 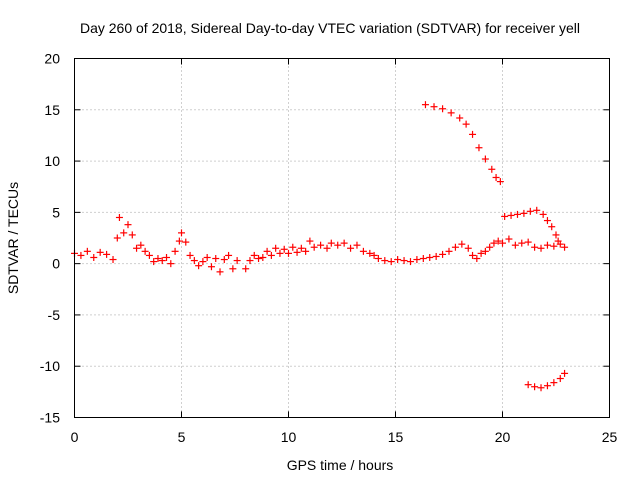 What do you see at coordinates (52, 59) in the screenshot?
I see `y-tick-label: 20` at bounding box center [52, 59].